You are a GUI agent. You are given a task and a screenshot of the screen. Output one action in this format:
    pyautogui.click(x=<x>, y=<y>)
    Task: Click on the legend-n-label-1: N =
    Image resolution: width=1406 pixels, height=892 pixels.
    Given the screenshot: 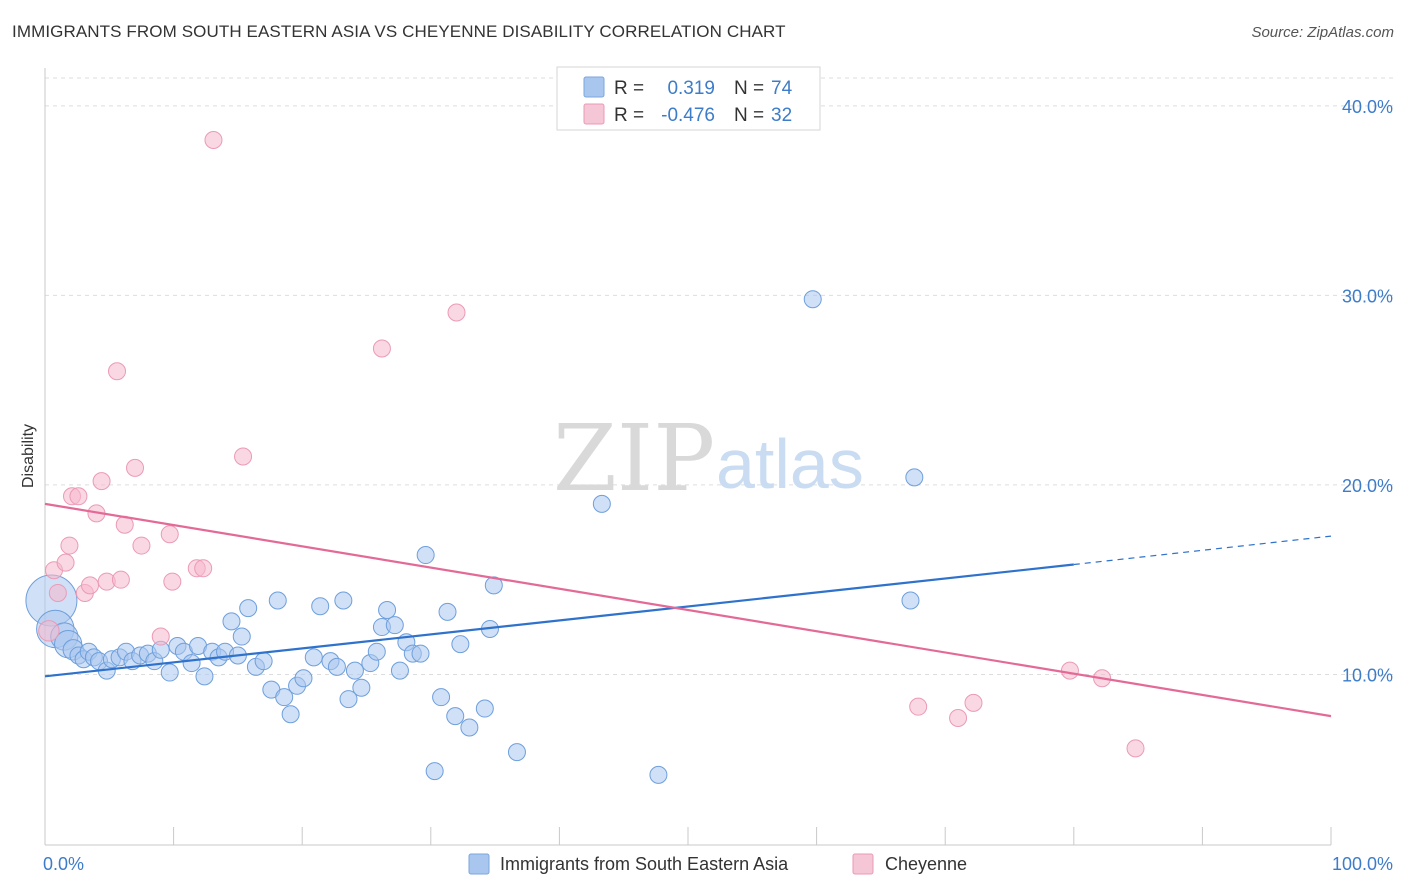 What is the action you would take?
    pyautogui.click(x=749, y=88)
    